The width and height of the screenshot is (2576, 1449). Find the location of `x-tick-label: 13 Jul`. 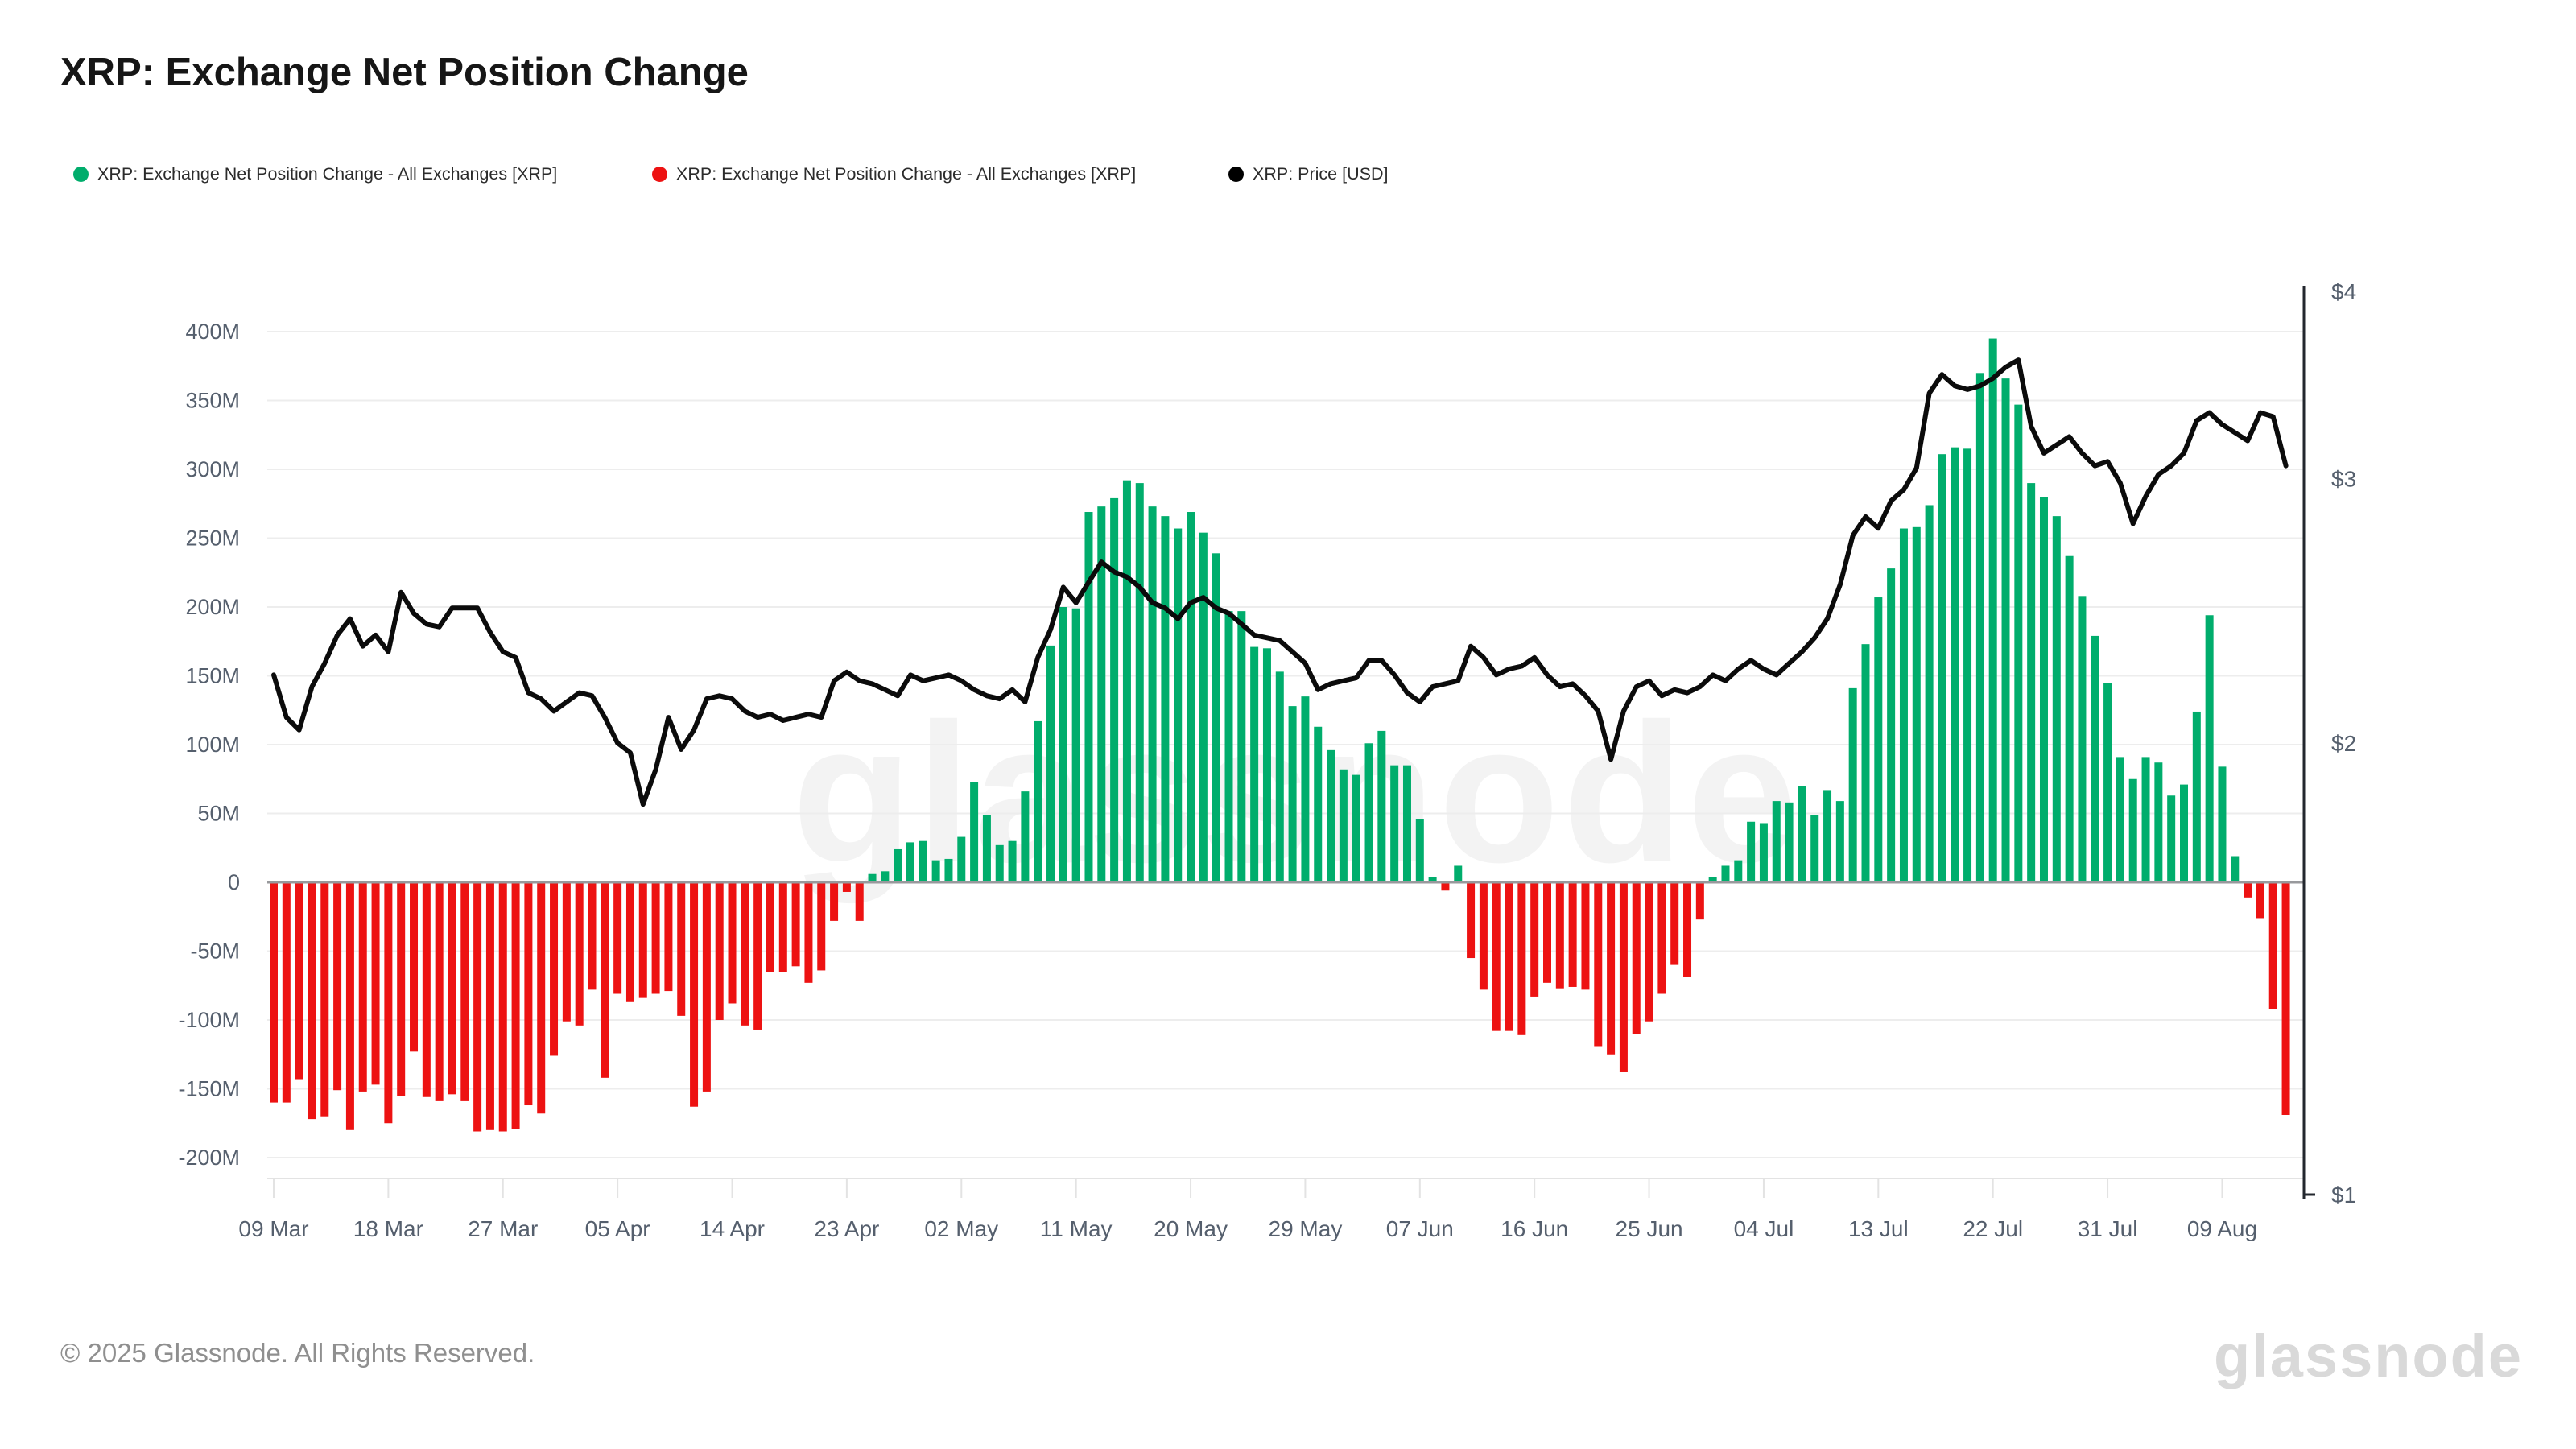

x-tick-label: 13 Jul is located at coordinates (1878, 1228).